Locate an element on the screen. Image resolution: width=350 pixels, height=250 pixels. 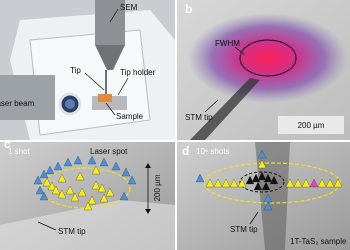
panel-letter: c is located at coordinates (7, 144).